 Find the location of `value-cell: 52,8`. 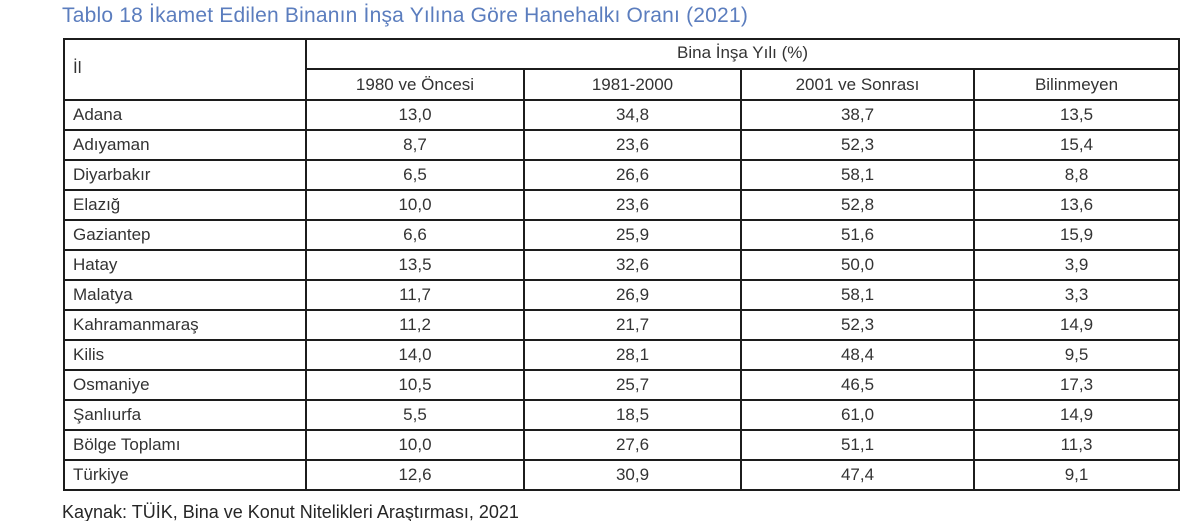

value-cell: 52,8 is located at coordinates (857, 205).